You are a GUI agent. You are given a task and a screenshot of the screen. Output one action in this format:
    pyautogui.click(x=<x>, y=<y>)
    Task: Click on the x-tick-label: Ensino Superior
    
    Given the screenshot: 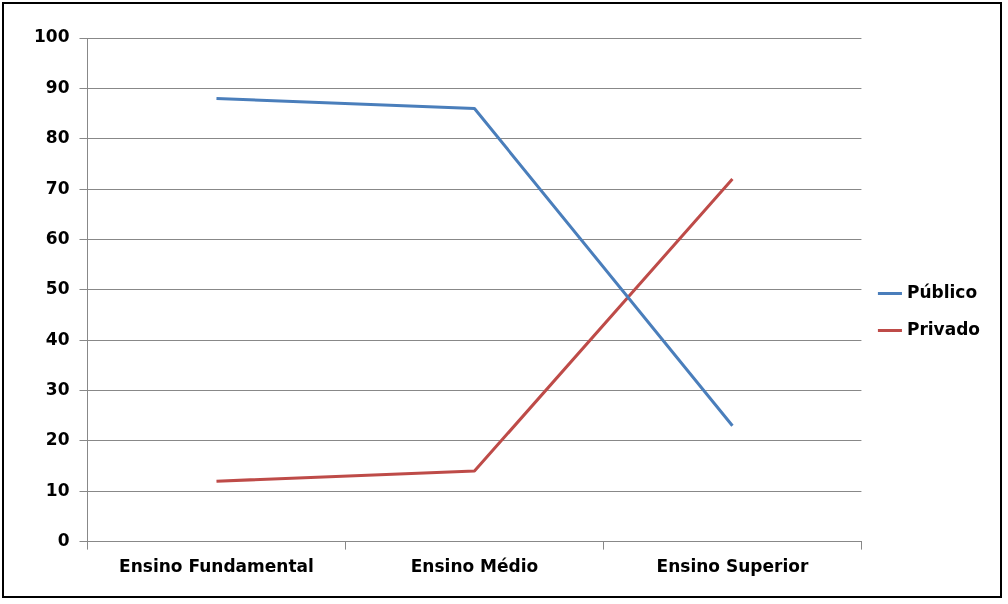 What is the action you would take?
    pyautogui.click(x=732, y=566)
    